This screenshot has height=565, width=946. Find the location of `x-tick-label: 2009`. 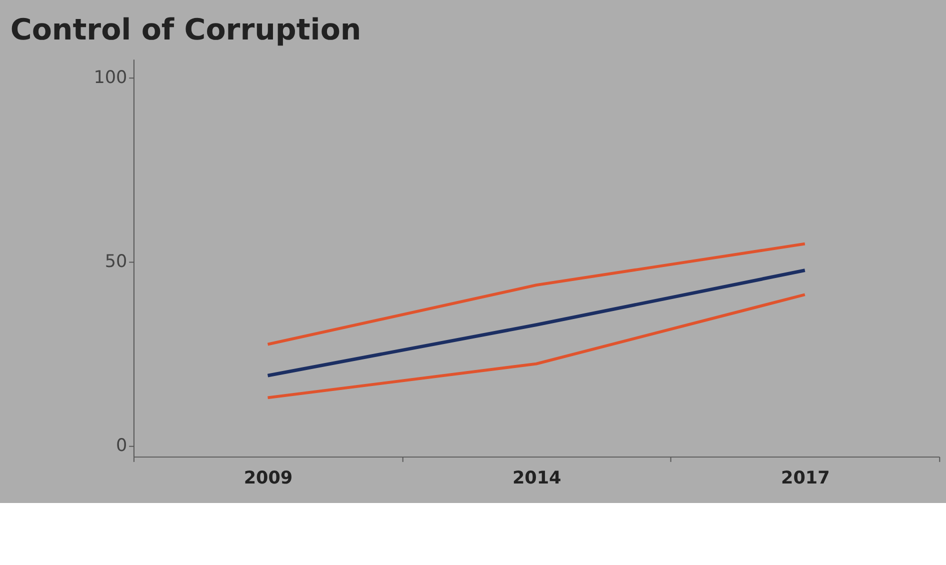

x-tick-label: 2009 is located at coordinates (268, 478).